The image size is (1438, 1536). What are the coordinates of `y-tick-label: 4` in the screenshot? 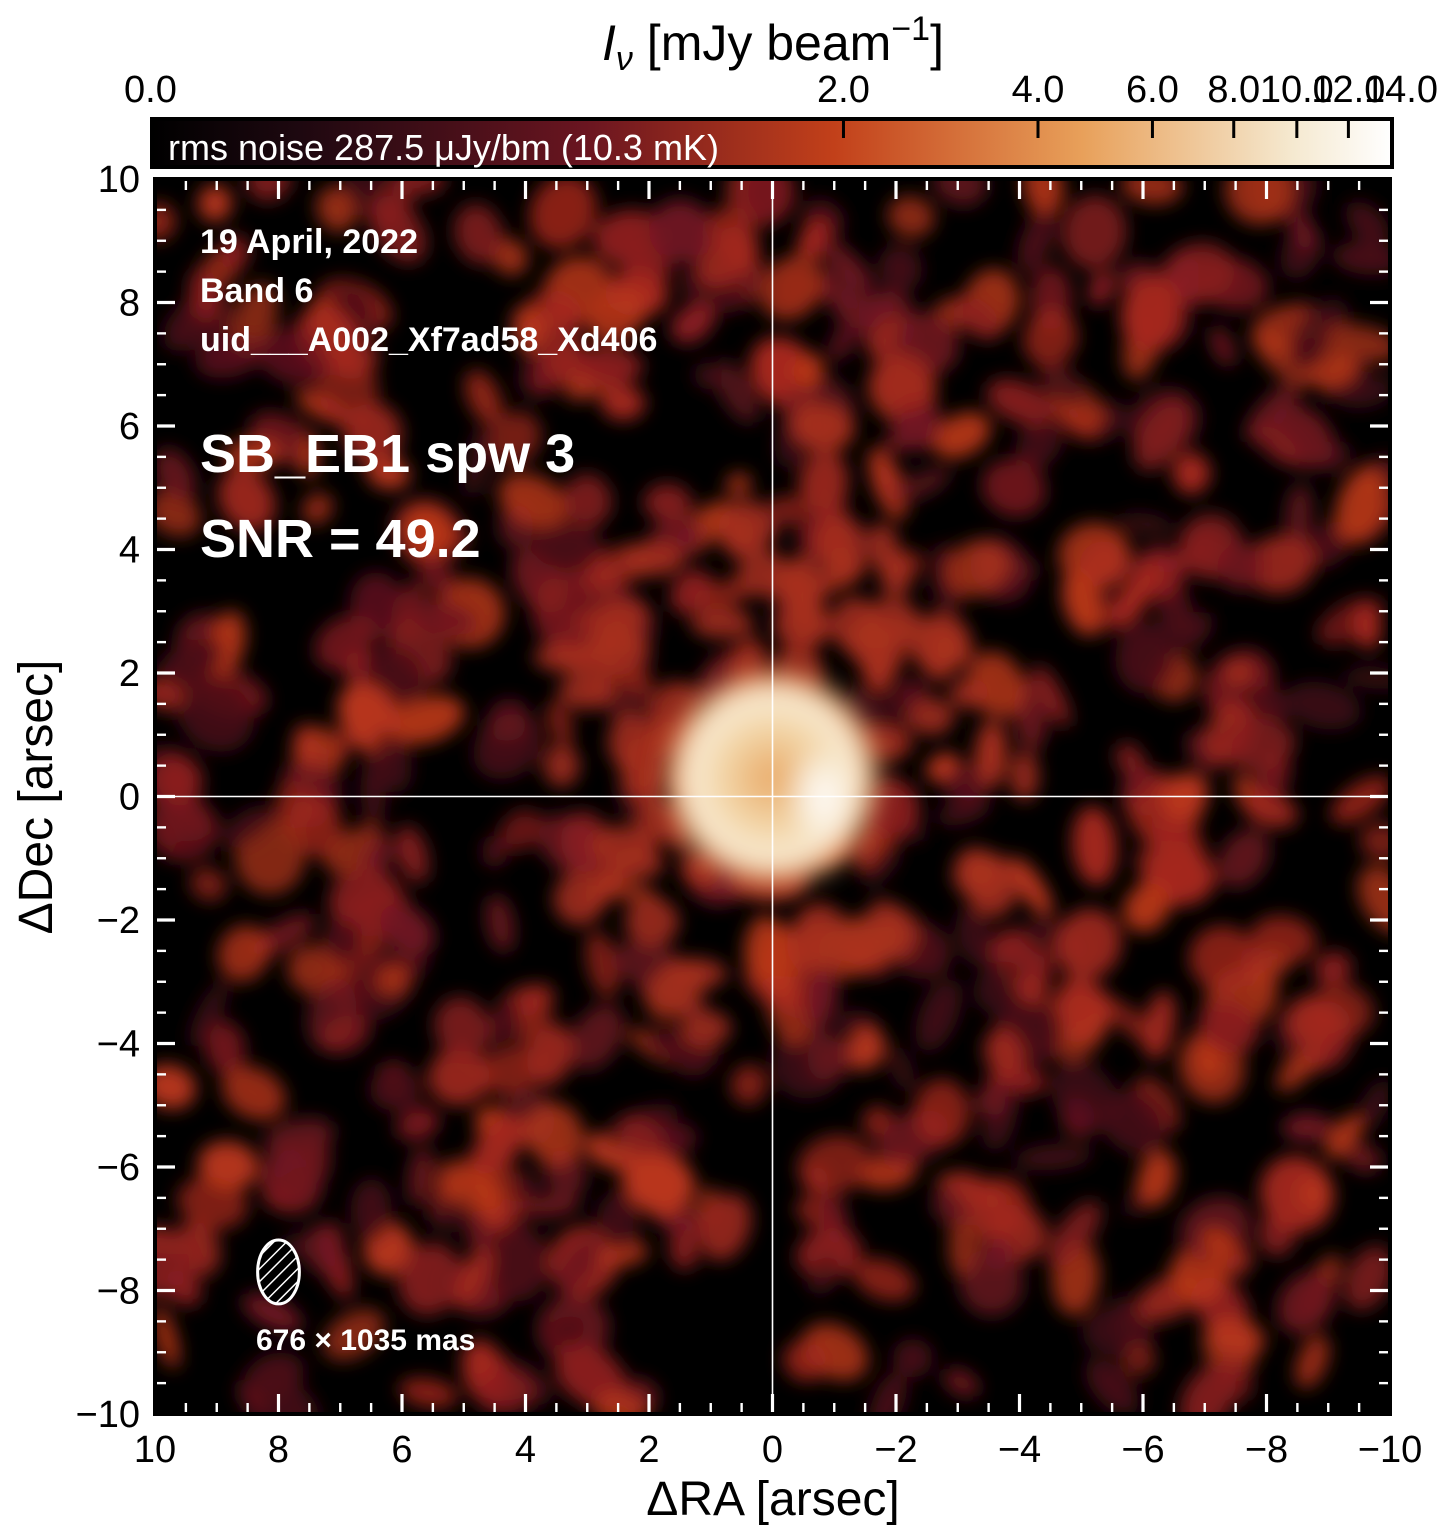 It's located at (129, 551).